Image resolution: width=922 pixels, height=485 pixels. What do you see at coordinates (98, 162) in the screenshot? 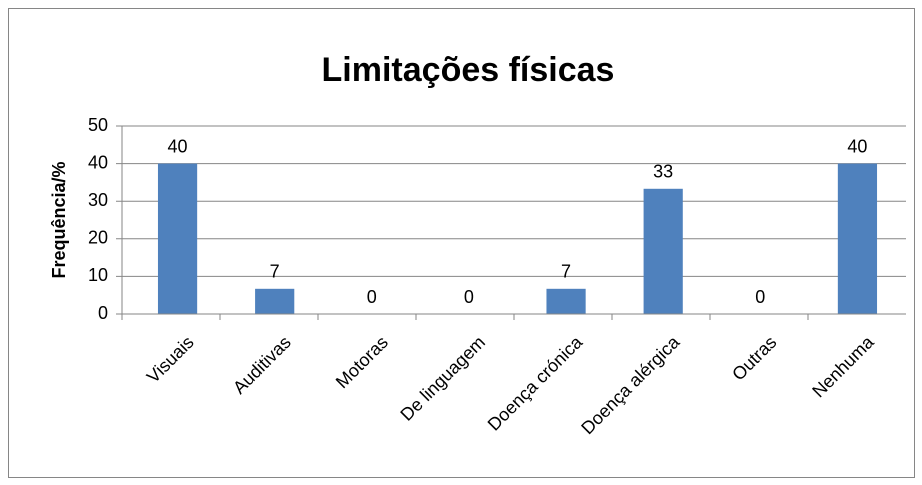
I see `y-tick-label: 40` at bounding box center [98, 162].